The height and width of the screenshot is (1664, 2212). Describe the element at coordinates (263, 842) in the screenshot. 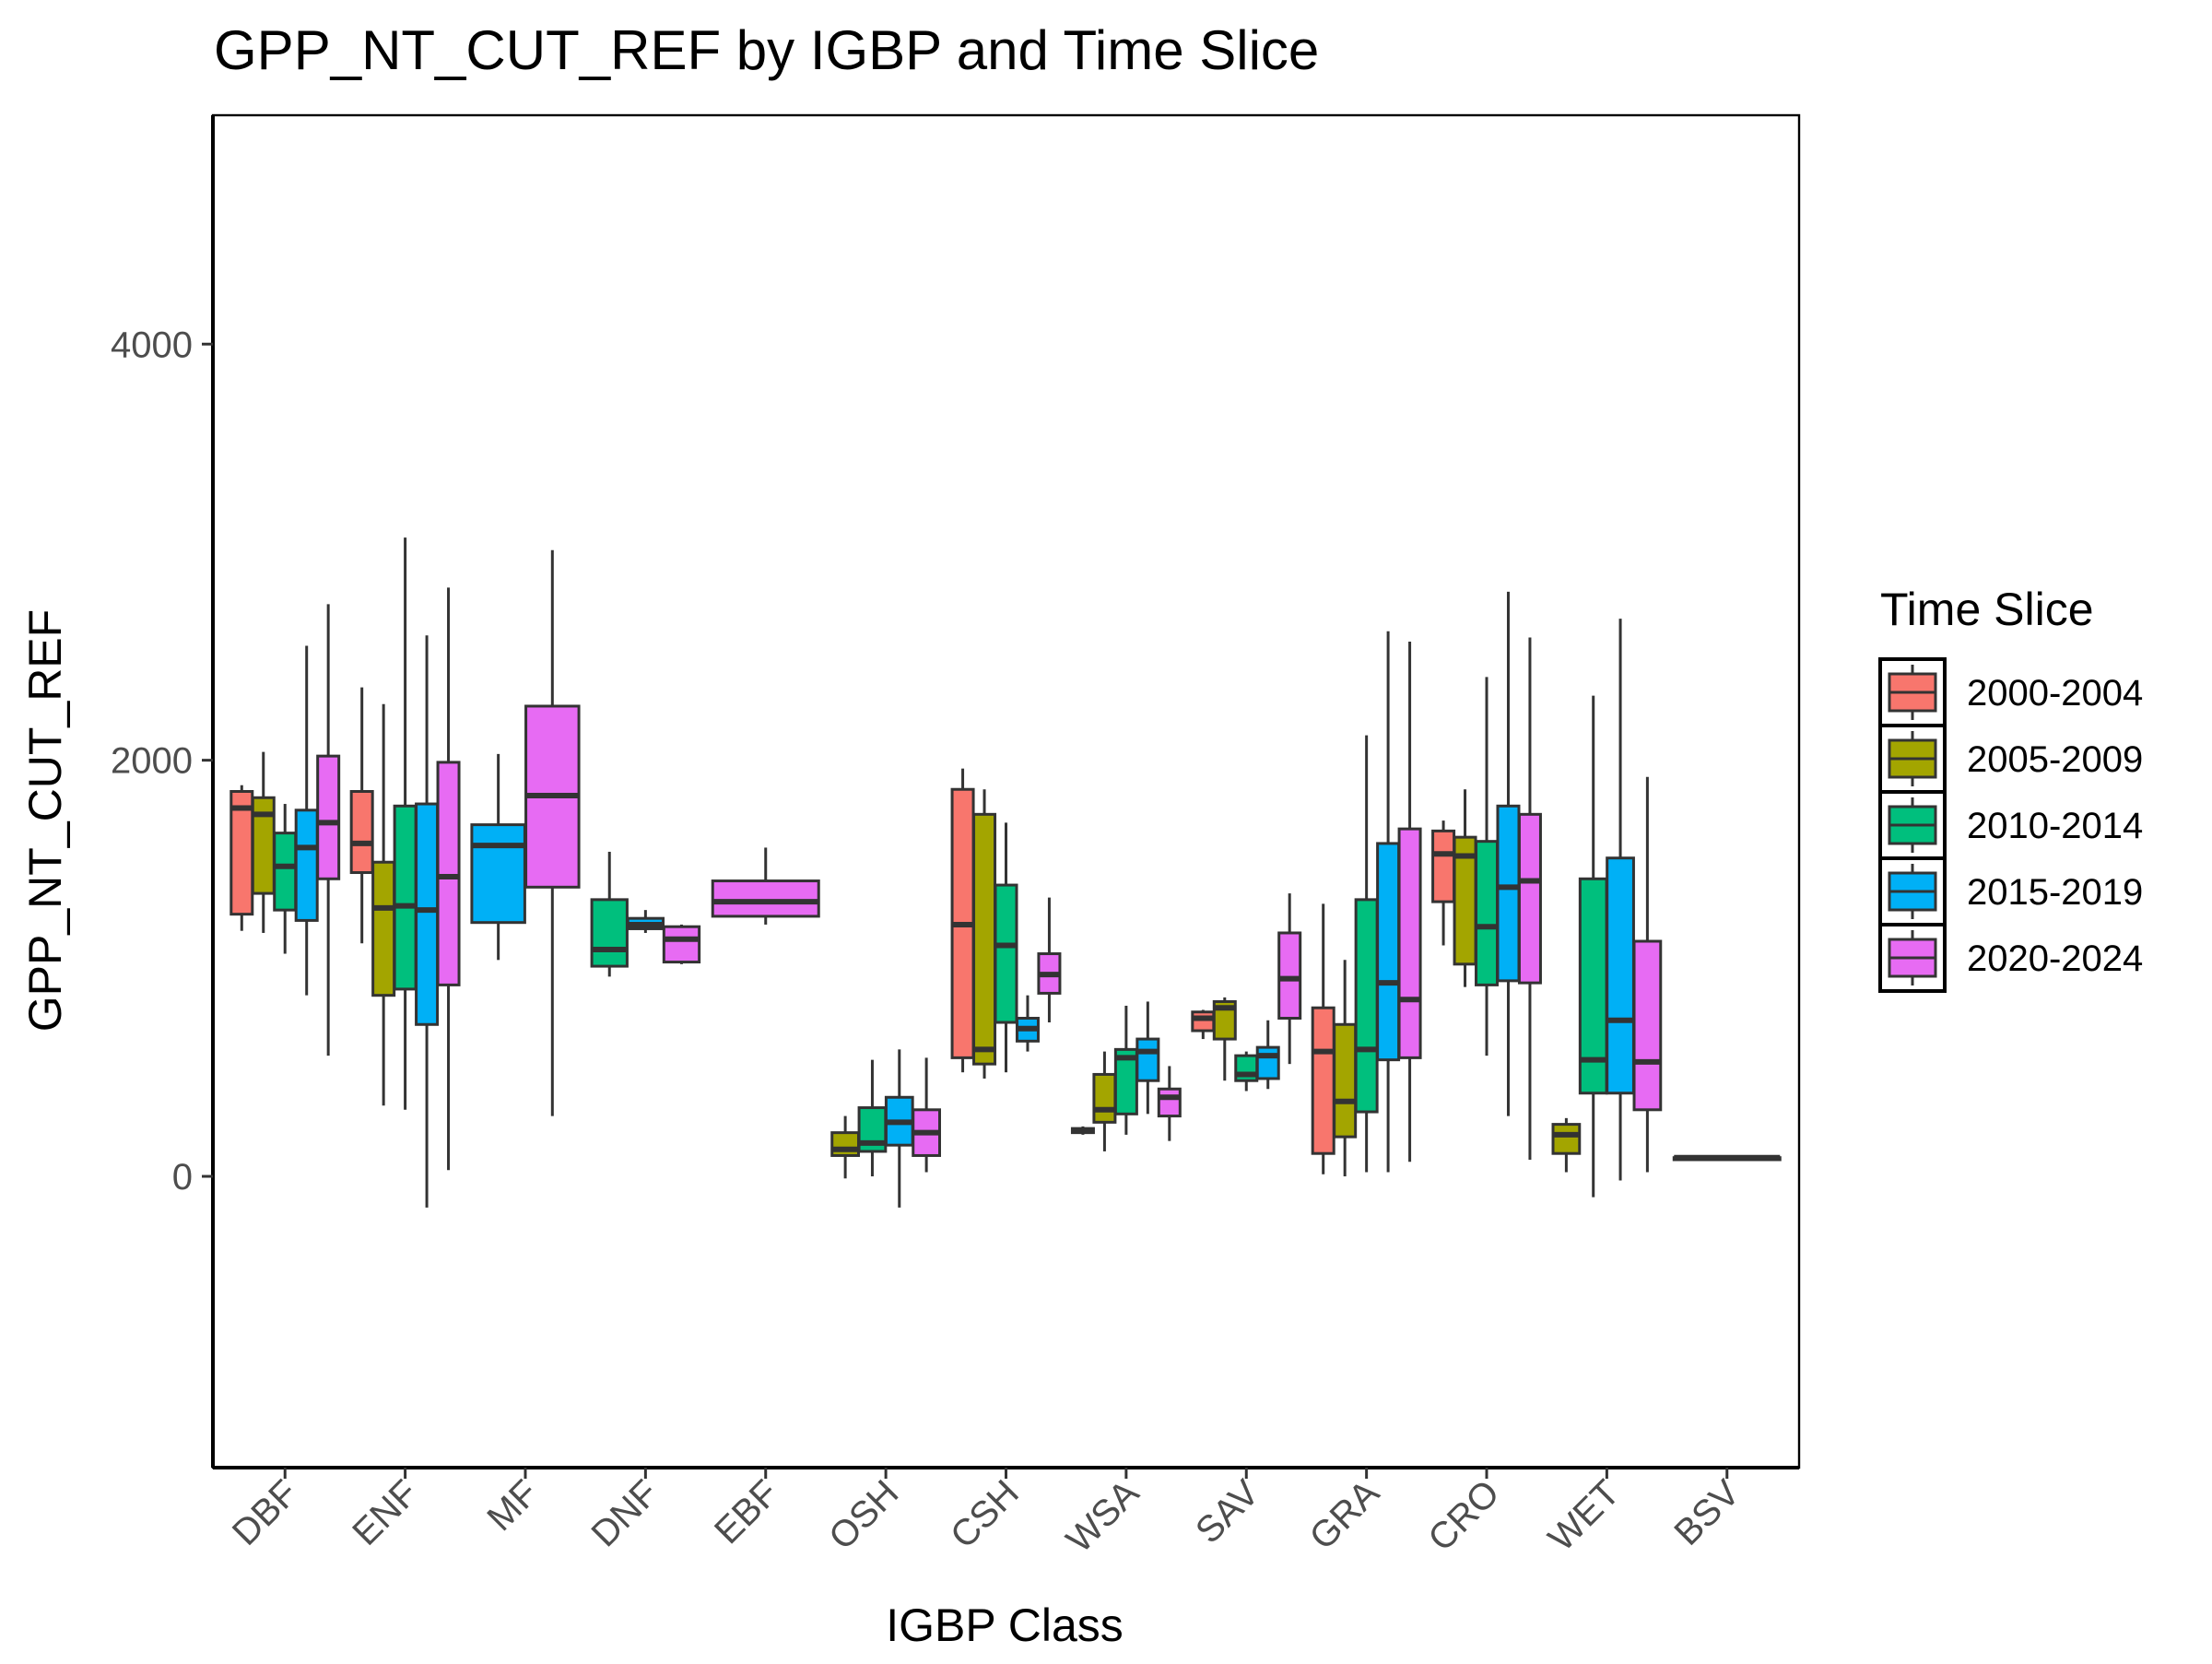

I see `box-dbf-2005-2009` at that location.